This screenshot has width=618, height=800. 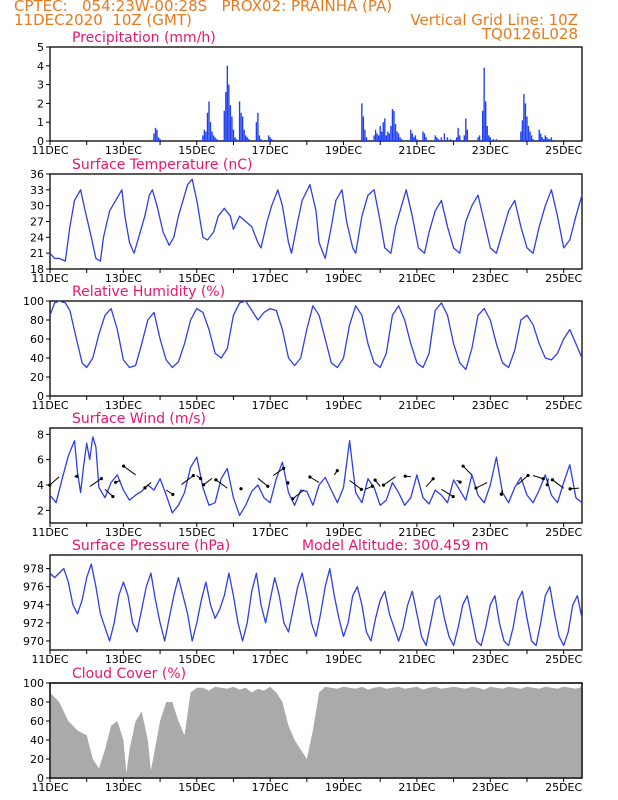 I want to click on temp-xtick-label: 19DEC, so click(x=343, y=278).